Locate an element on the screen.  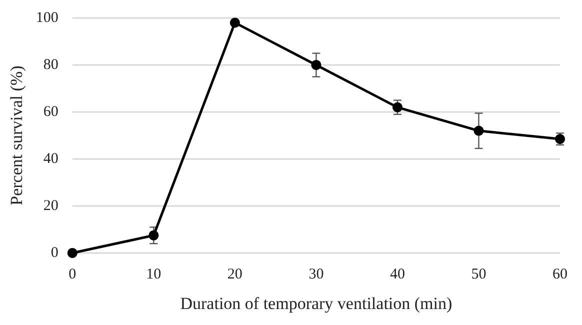
y-axis-title: Percent survival (%) is located at coordinates (16, 136).